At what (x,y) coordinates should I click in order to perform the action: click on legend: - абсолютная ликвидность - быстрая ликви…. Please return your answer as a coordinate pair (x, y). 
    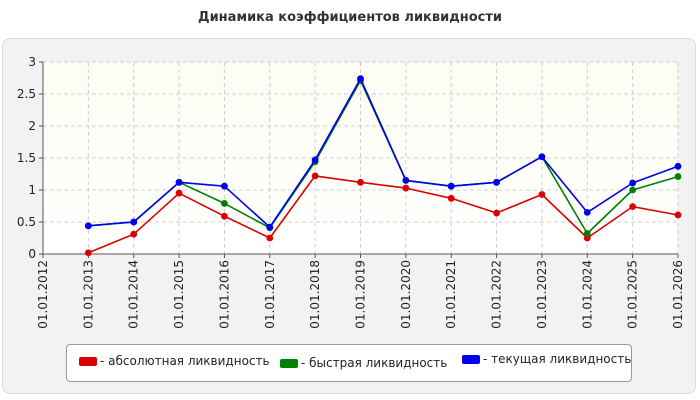
    Looking at the image, I should click on (349, 363).